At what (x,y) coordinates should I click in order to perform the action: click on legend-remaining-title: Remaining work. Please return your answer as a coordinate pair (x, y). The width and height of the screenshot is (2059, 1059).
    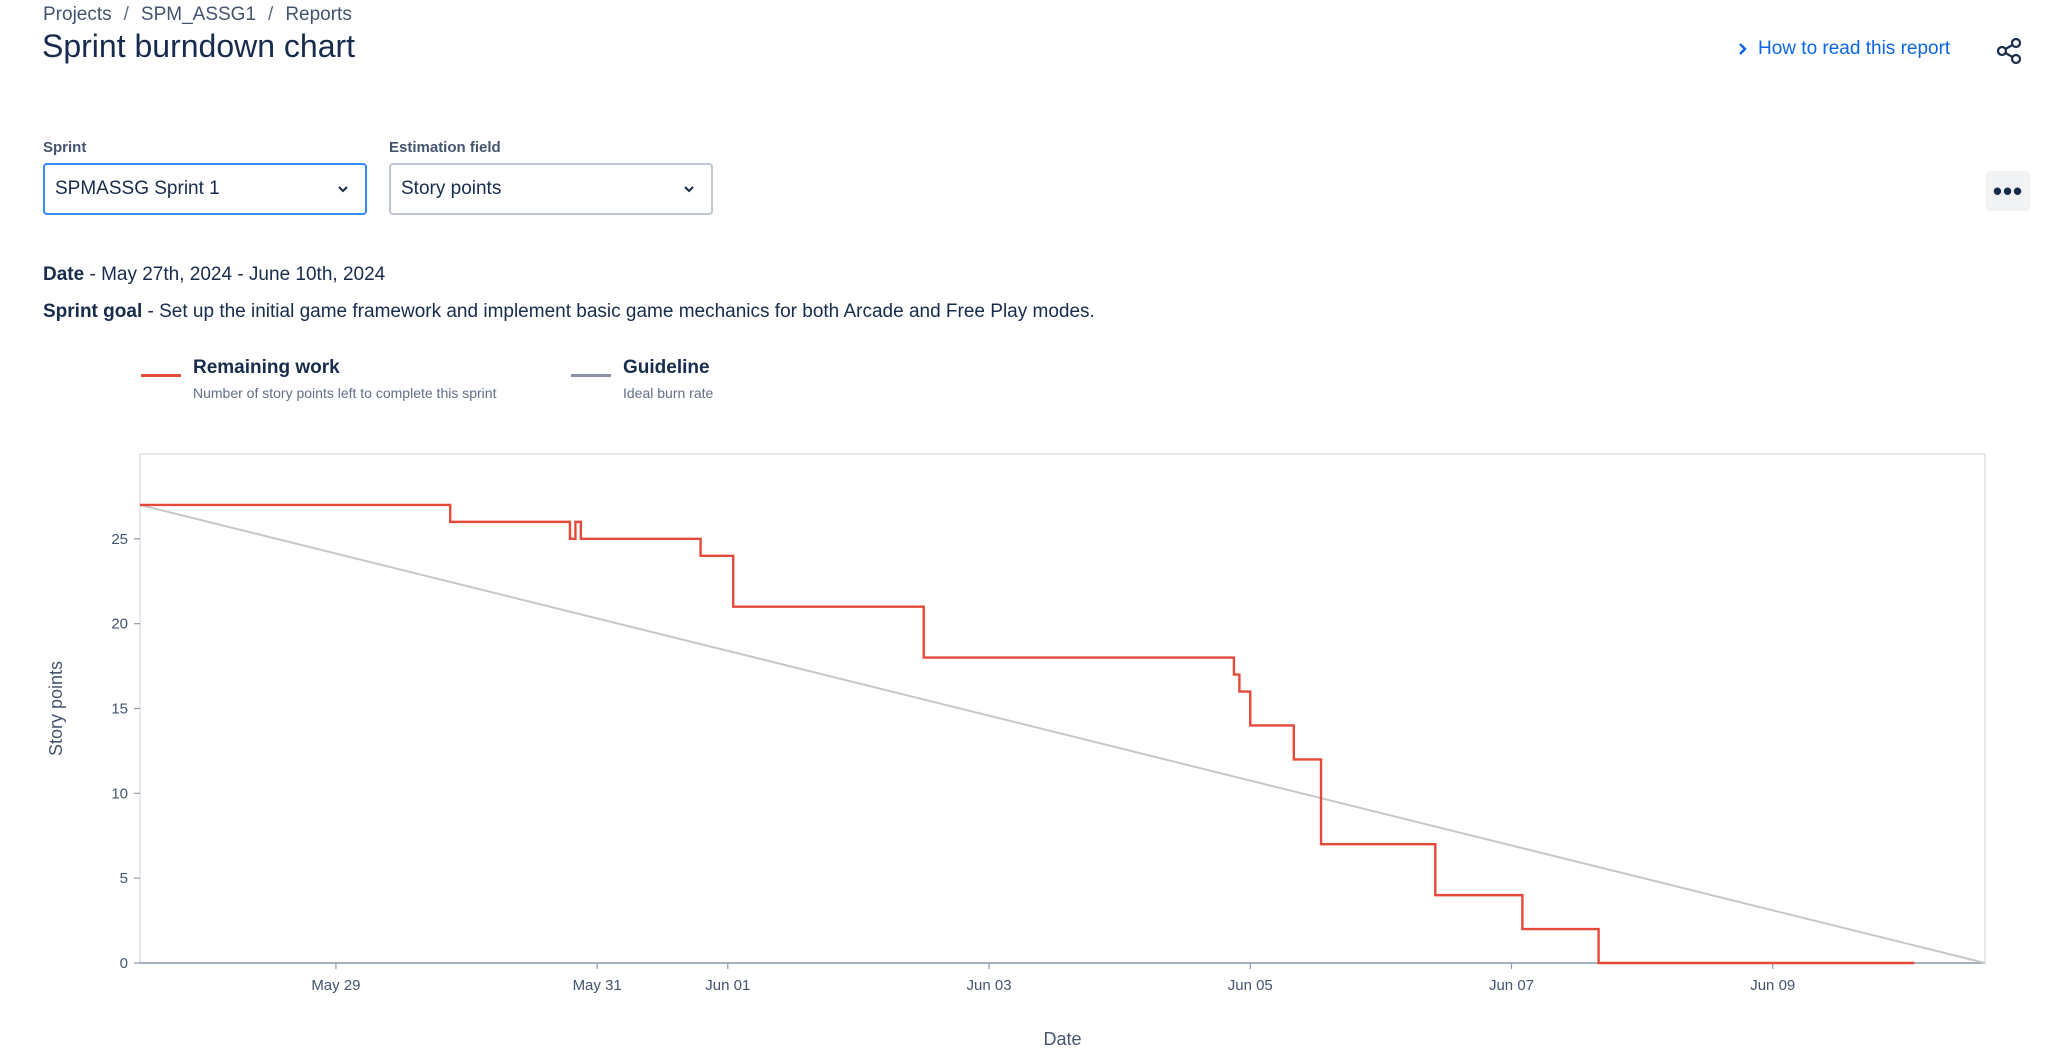
    Looking at the image, I should click on (266, 367).